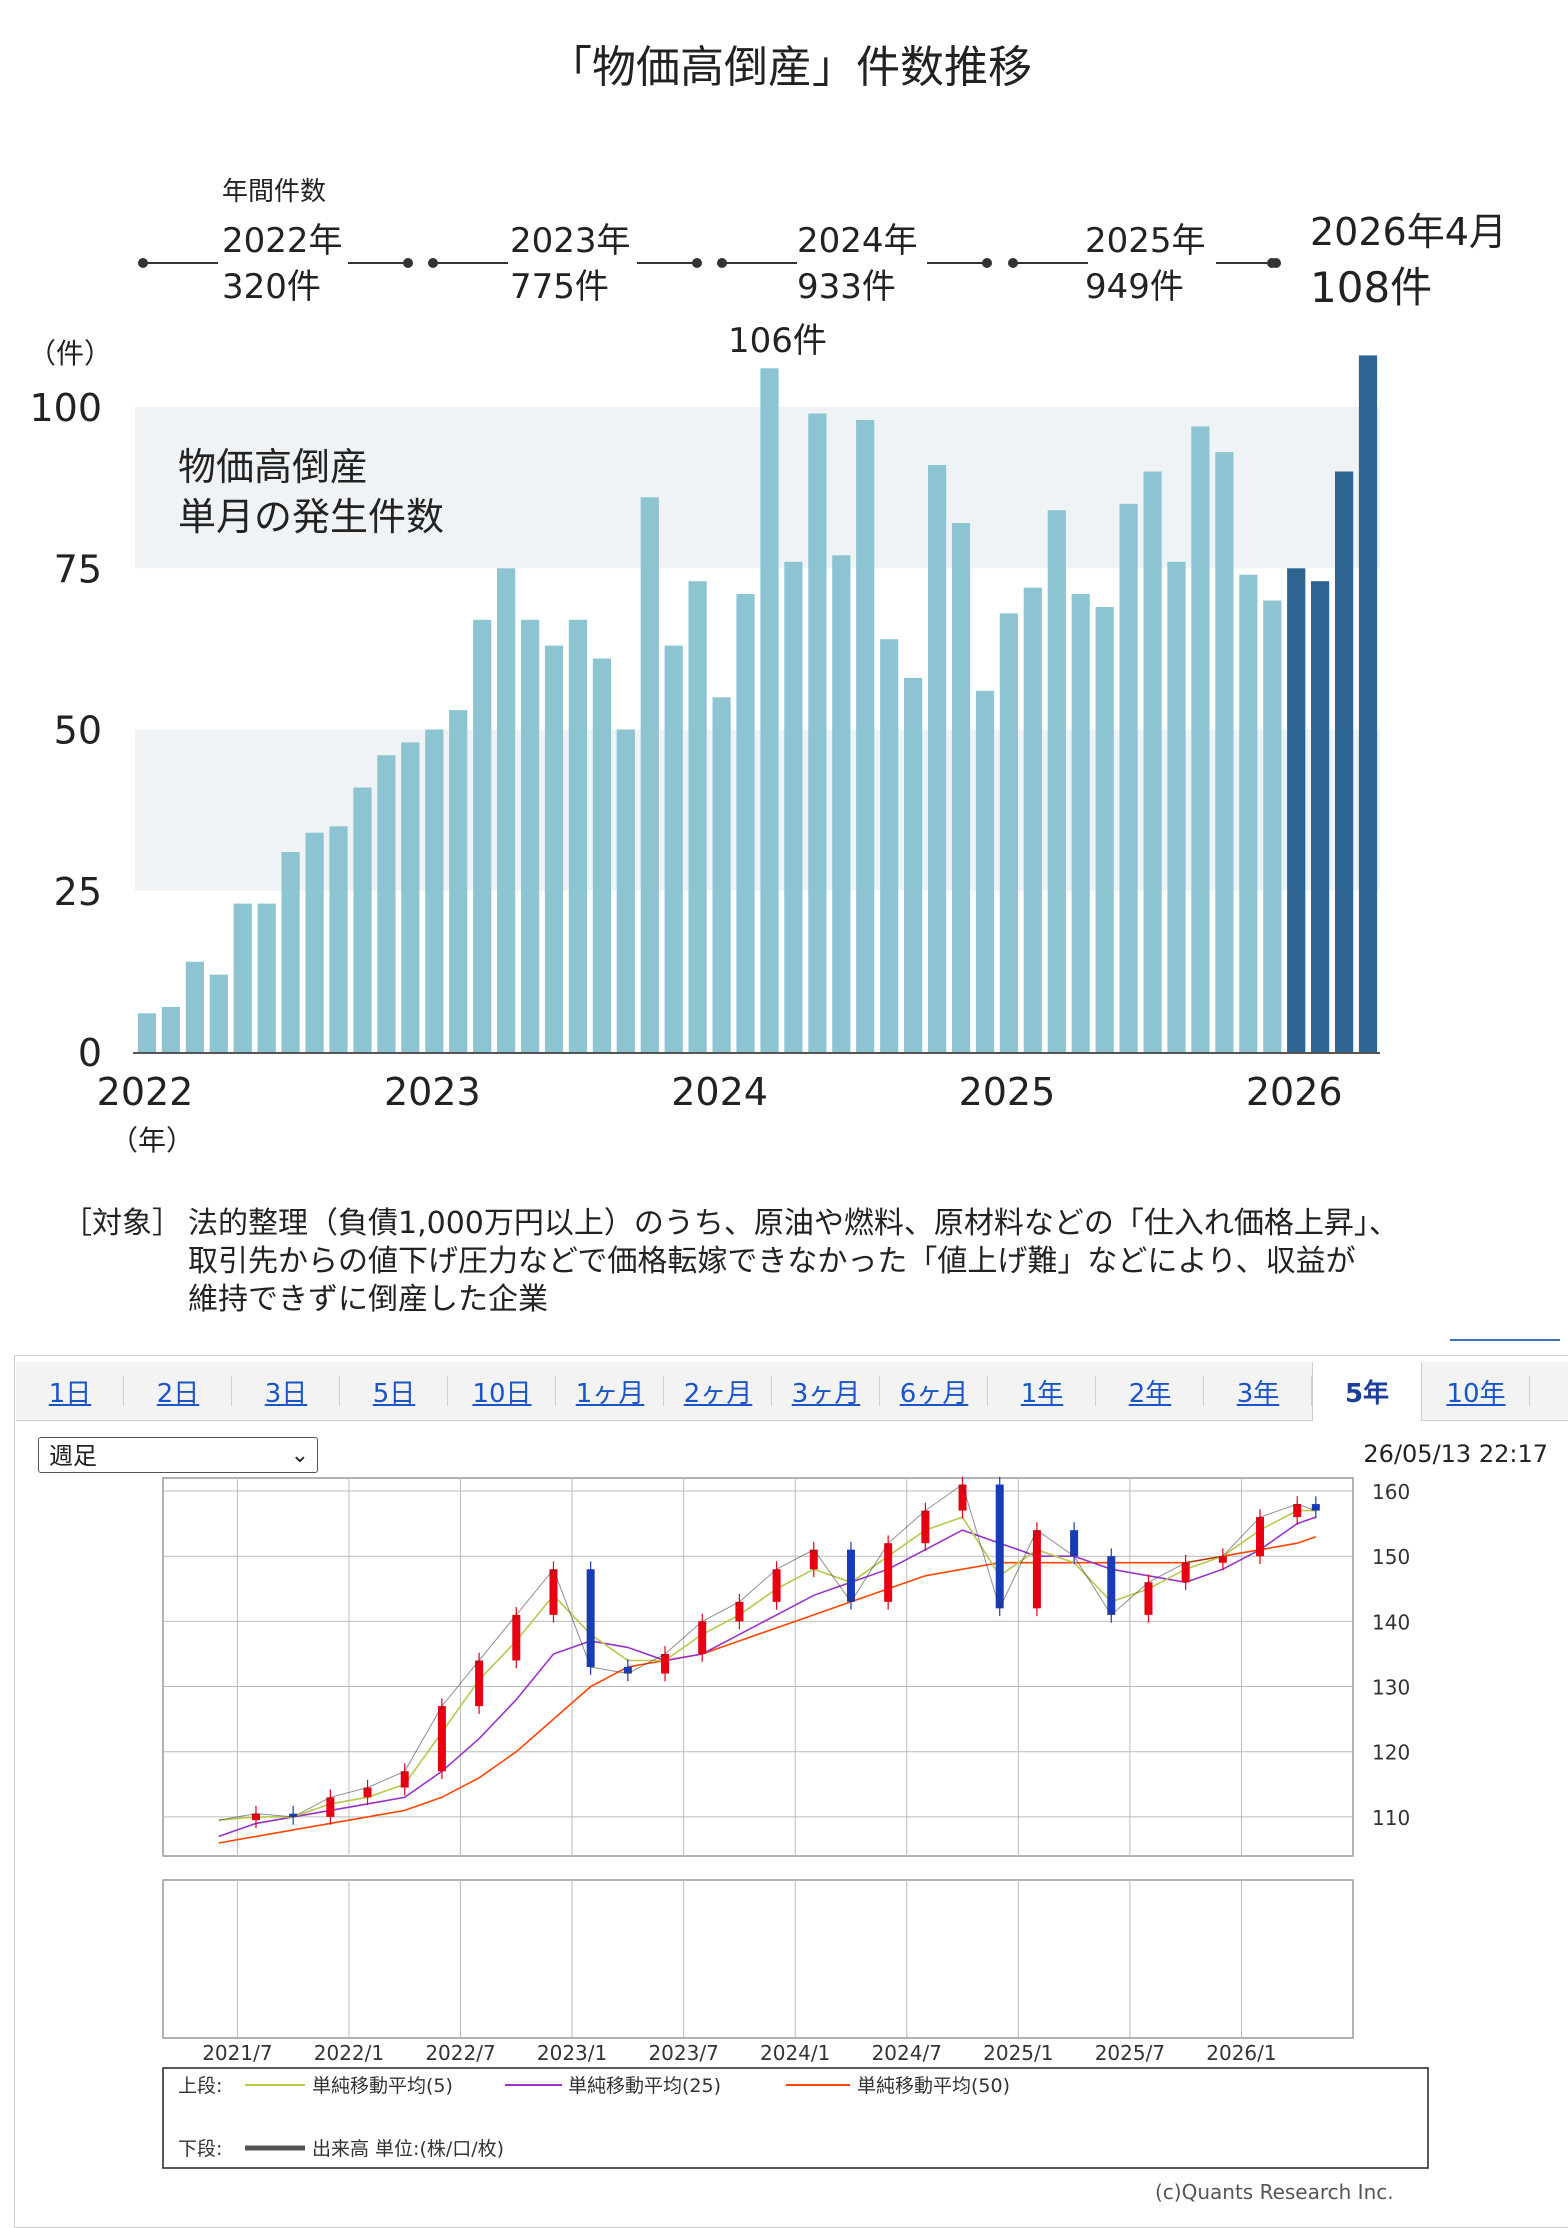 The width and height of the screenshot is (1568, 2228). Describe the element at coordinates (1130, 2053) in the screenshot. I see `x-tick-label: 2025/7` at that location.